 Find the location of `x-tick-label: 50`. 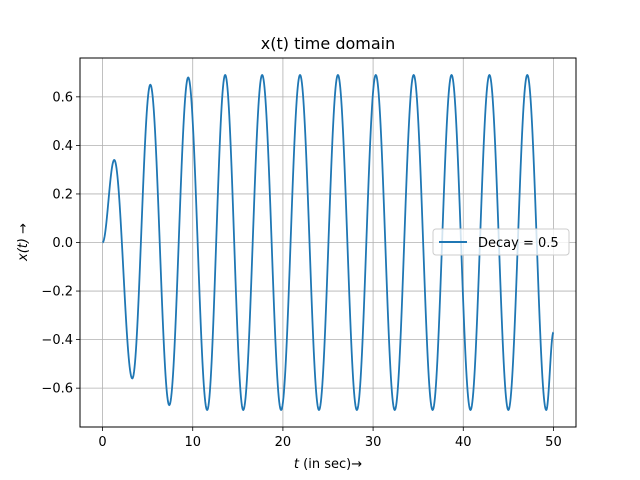

x-tick-label: 50 is located at coordinates (553, 442).